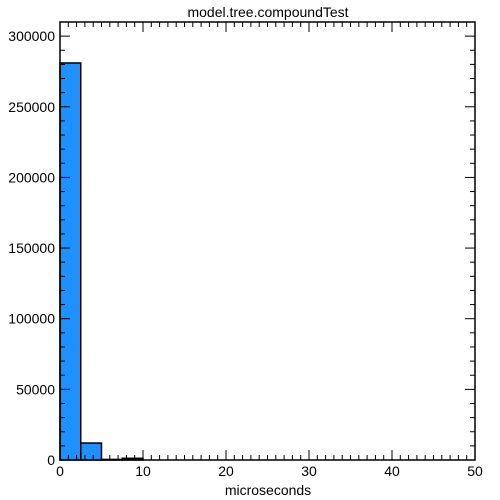 The image size is (500, 500). What do you see at coordinates (51, 460) in the screenshot?
I see `y-tick-label: 0` at bounding box center [51, 460].